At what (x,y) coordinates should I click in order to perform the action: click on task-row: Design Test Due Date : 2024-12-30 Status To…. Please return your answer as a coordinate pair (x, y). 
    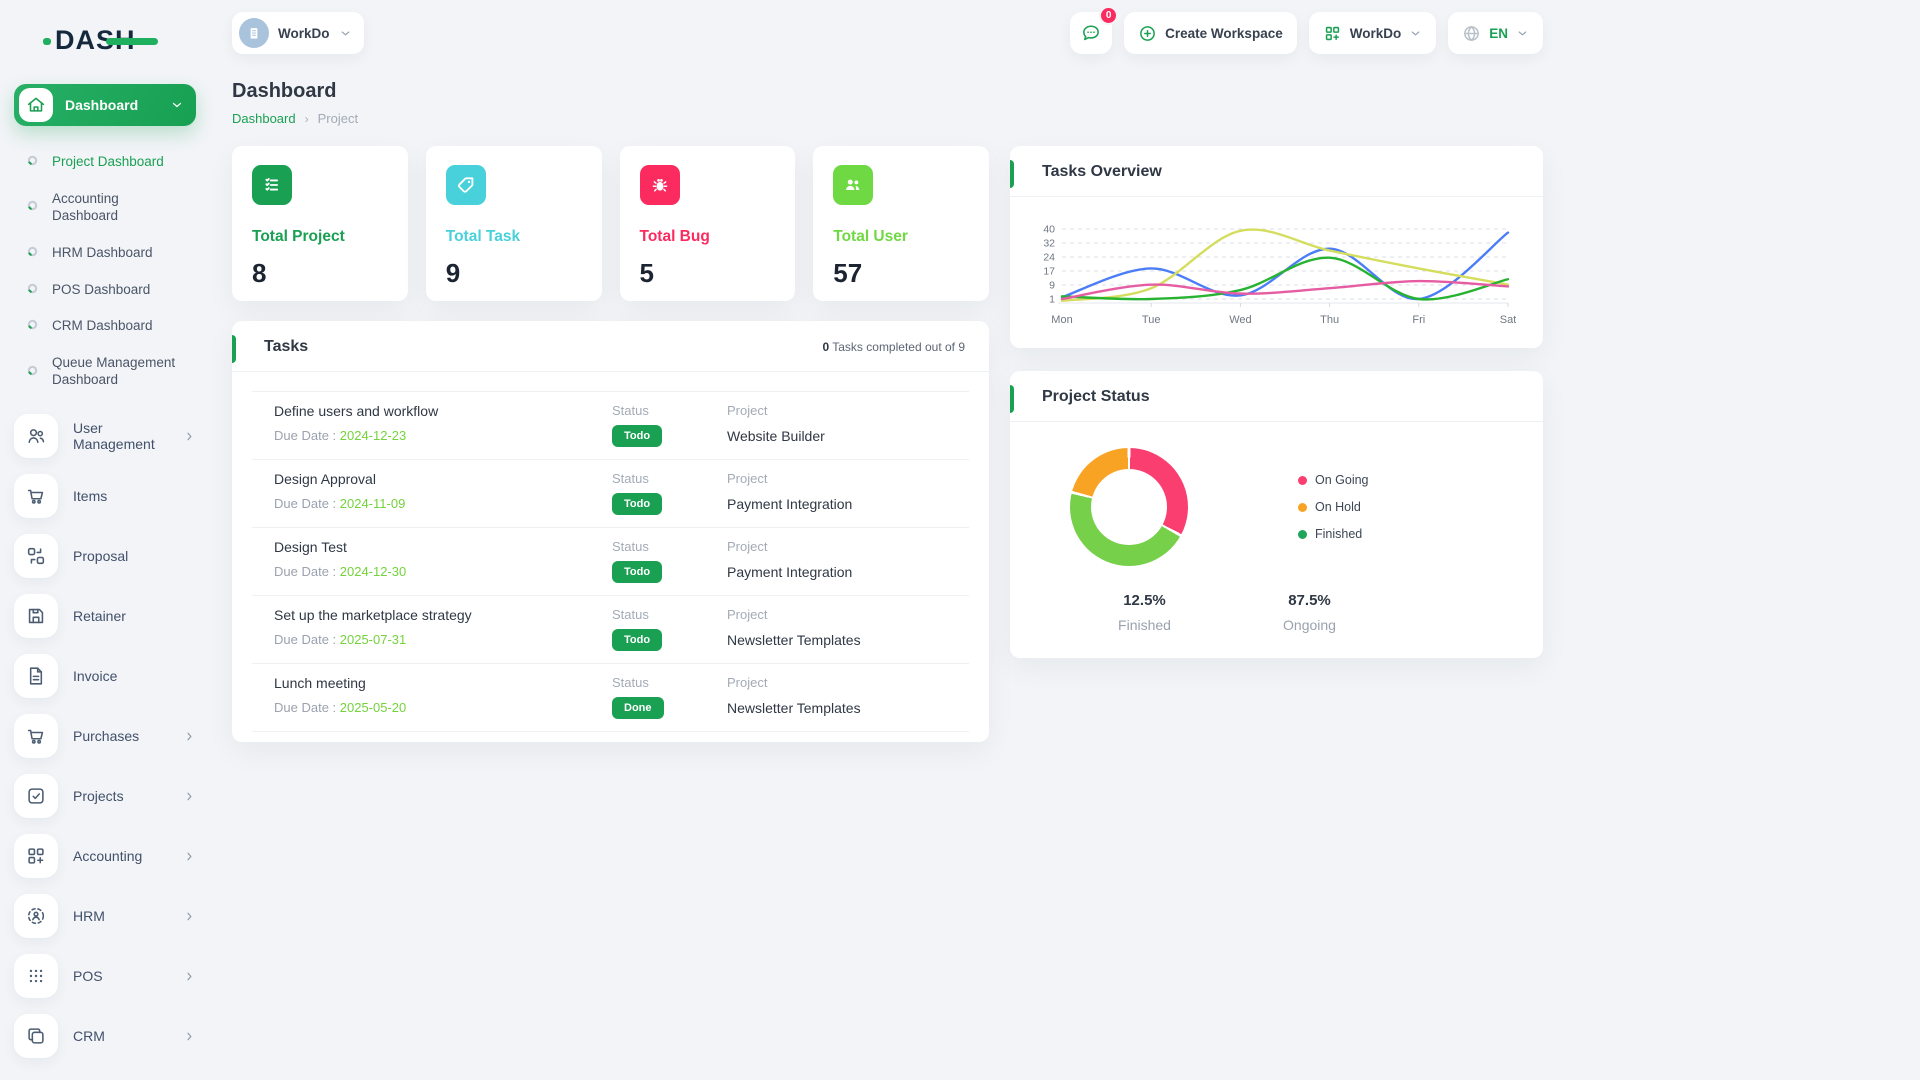
    Looking at the image, I should click on (610, 562).